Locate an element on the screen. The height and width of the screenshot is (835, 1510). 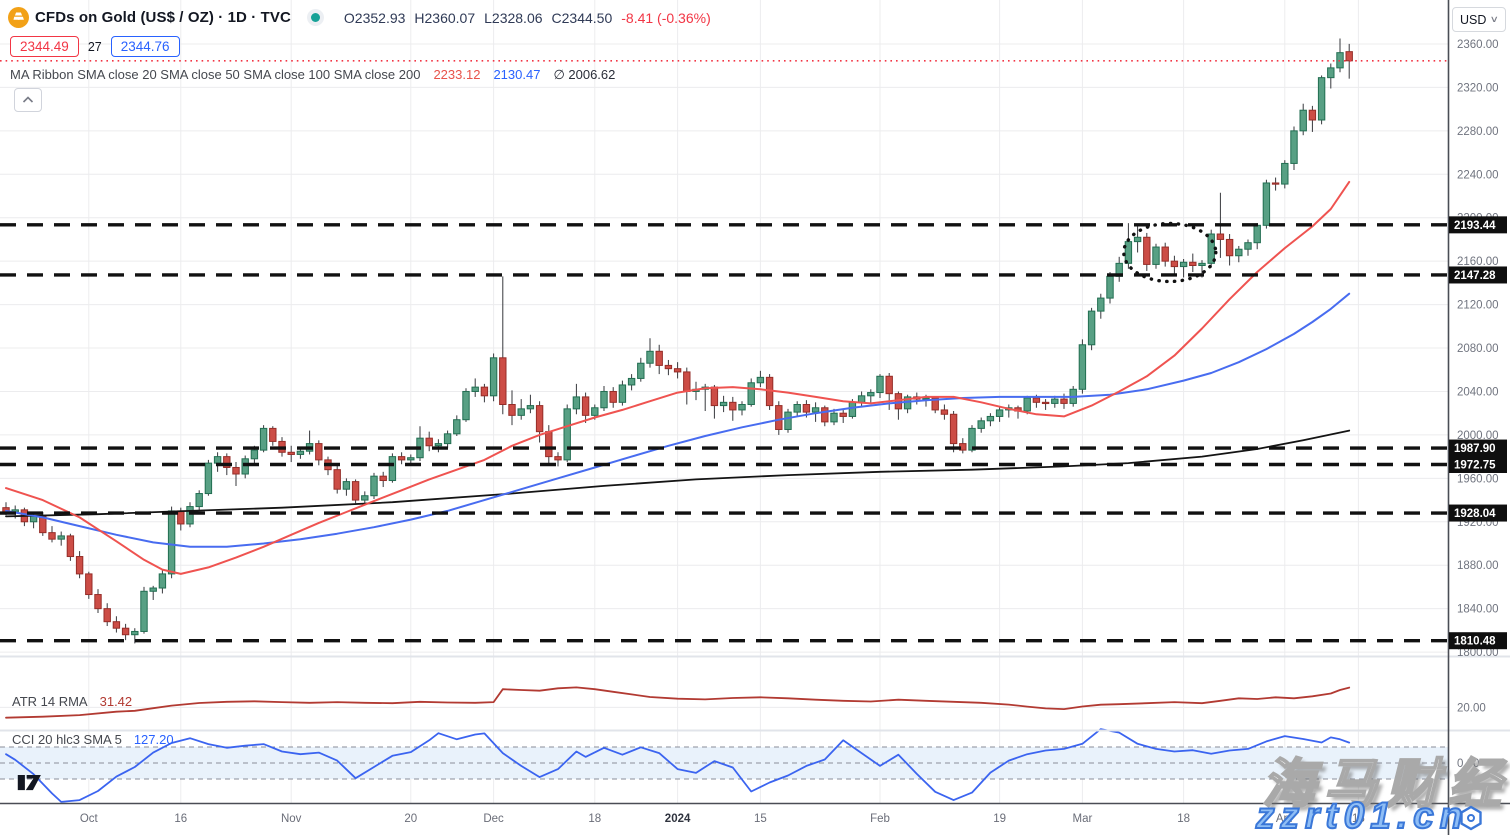
svg-text: 1880.00 is located at coordinates (1478, 566).